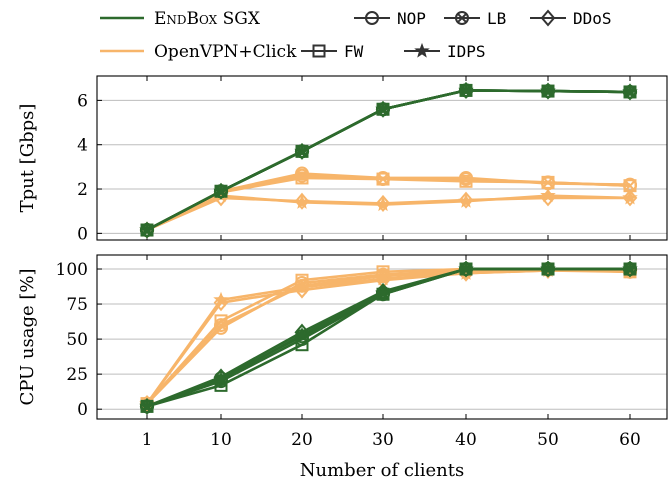 The width and height of the screenshot is (669, 481). I want to click on legend-label: IDPS, so click(466, 51).